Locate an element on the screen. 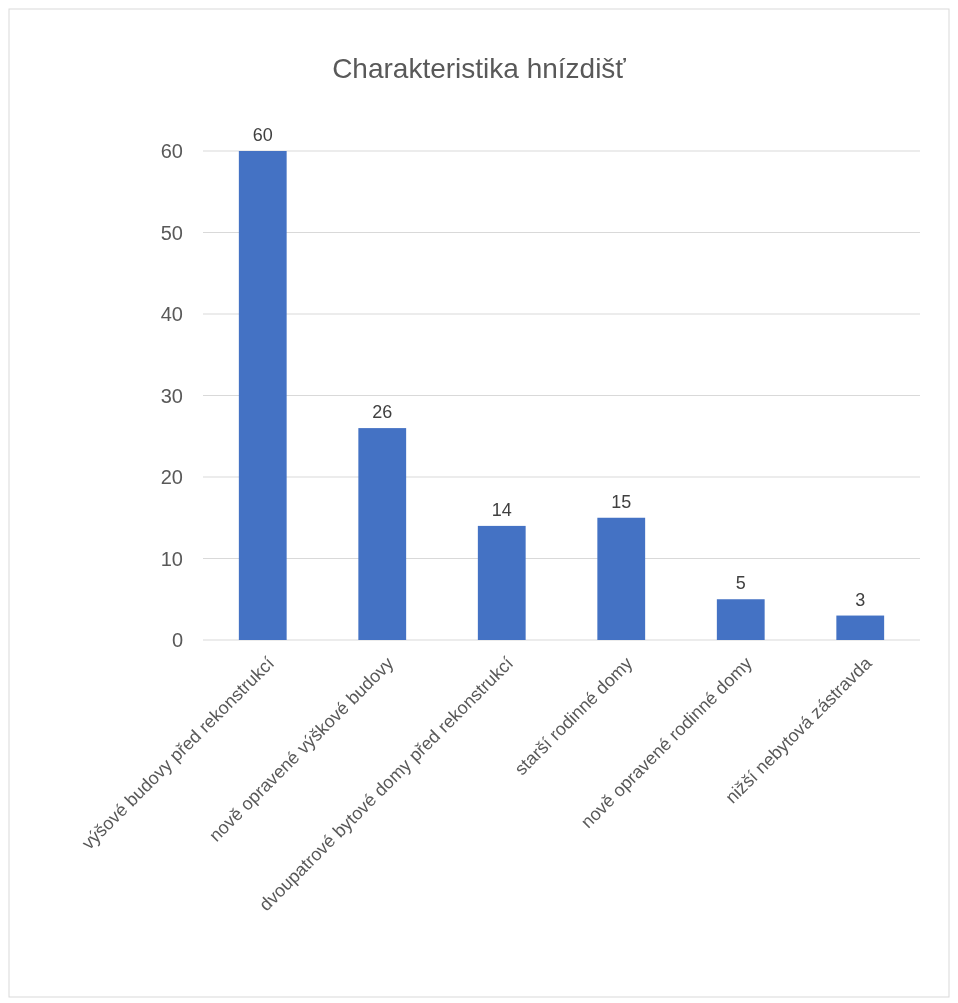 The height and width of the screenshot is (1003, 958). chart-title: Charakteristika hnízdišť is located at coordinates (479, 68).